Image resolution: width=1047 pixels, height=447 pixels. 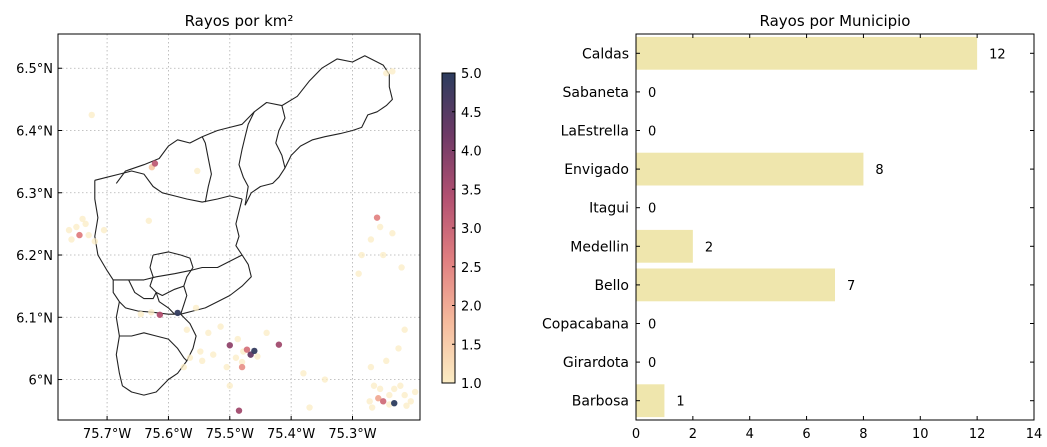 I want to click on map-y-tick-label: 6°N, so click(x=41, y=381).